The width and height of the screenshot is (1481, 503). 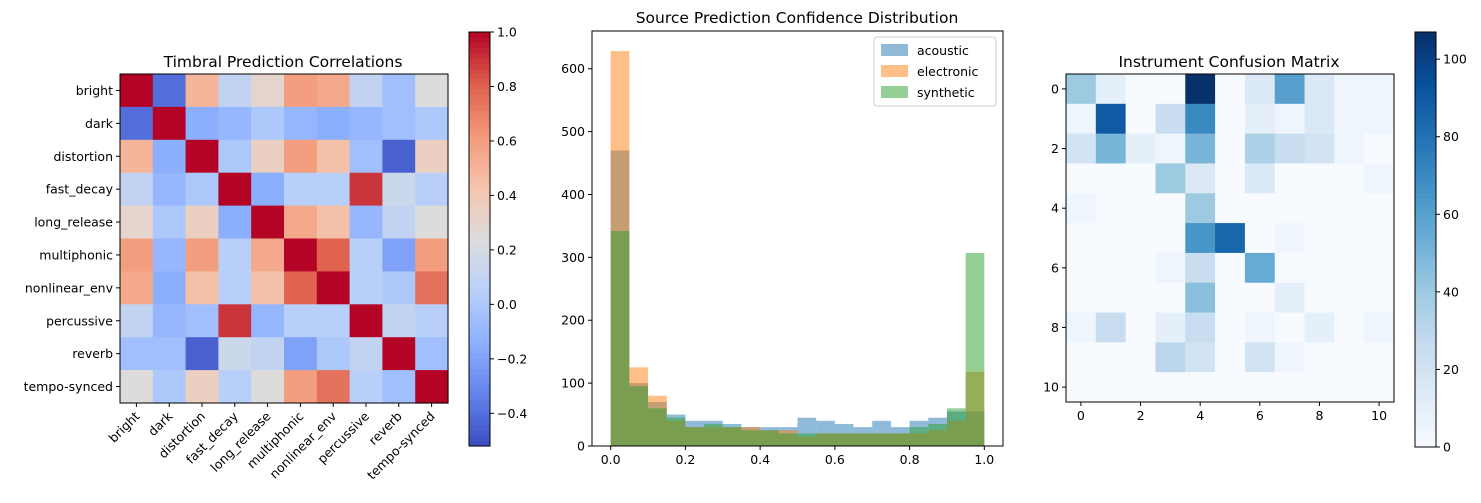 What do you see at coordinates (1232, 412) in the screenshot?
I see `confusion-matrix-x-ticks: 0 2 4 6 8 10` at bounding box center [1232, 412].